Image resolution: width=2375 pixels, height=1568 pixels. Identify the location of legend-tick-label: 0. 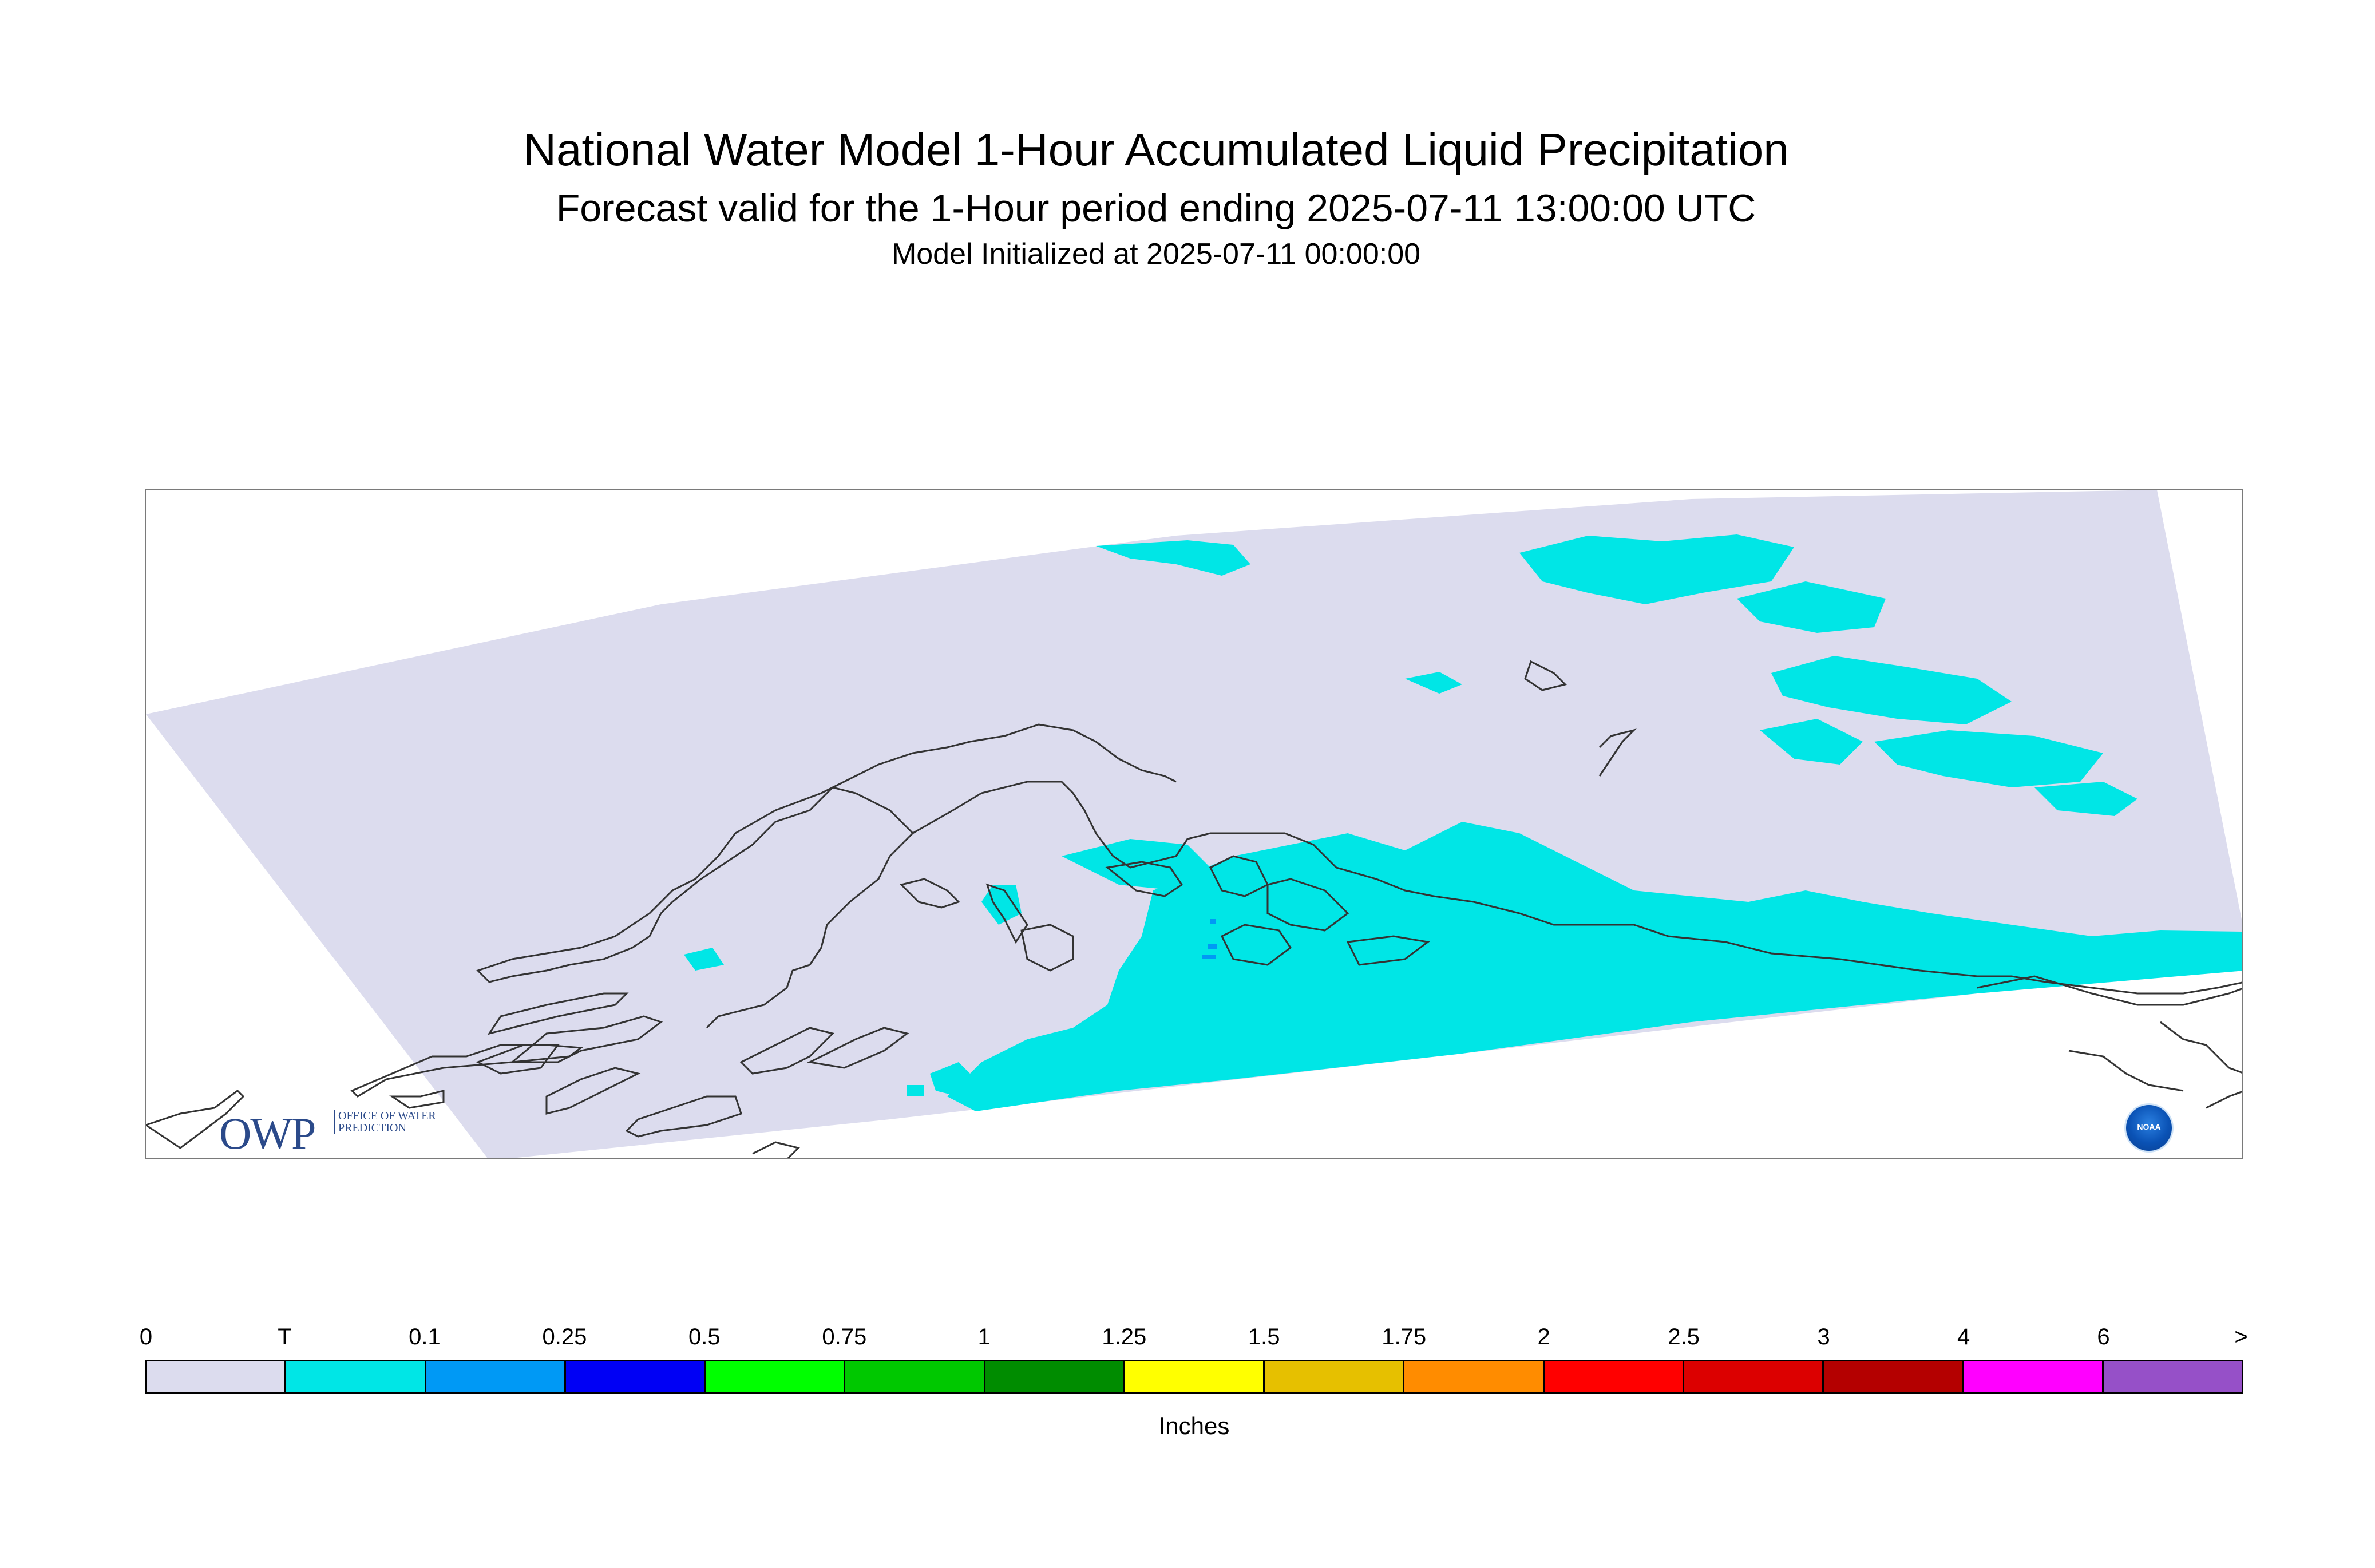
(146, 1336).